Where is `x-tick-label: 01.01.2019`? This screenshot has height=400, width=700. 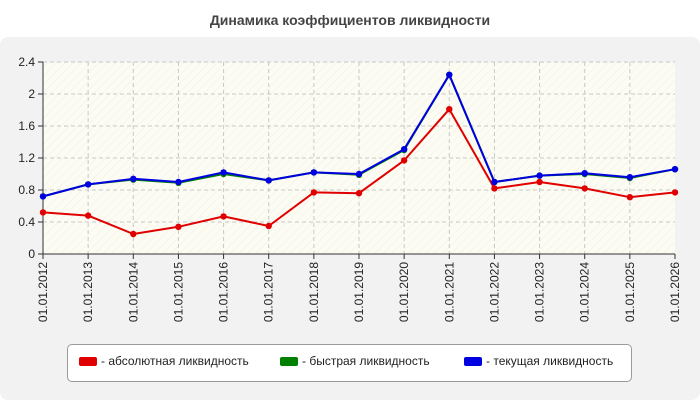 x-tick-label: 01.01.2019 is located at coordinates (359, 292).